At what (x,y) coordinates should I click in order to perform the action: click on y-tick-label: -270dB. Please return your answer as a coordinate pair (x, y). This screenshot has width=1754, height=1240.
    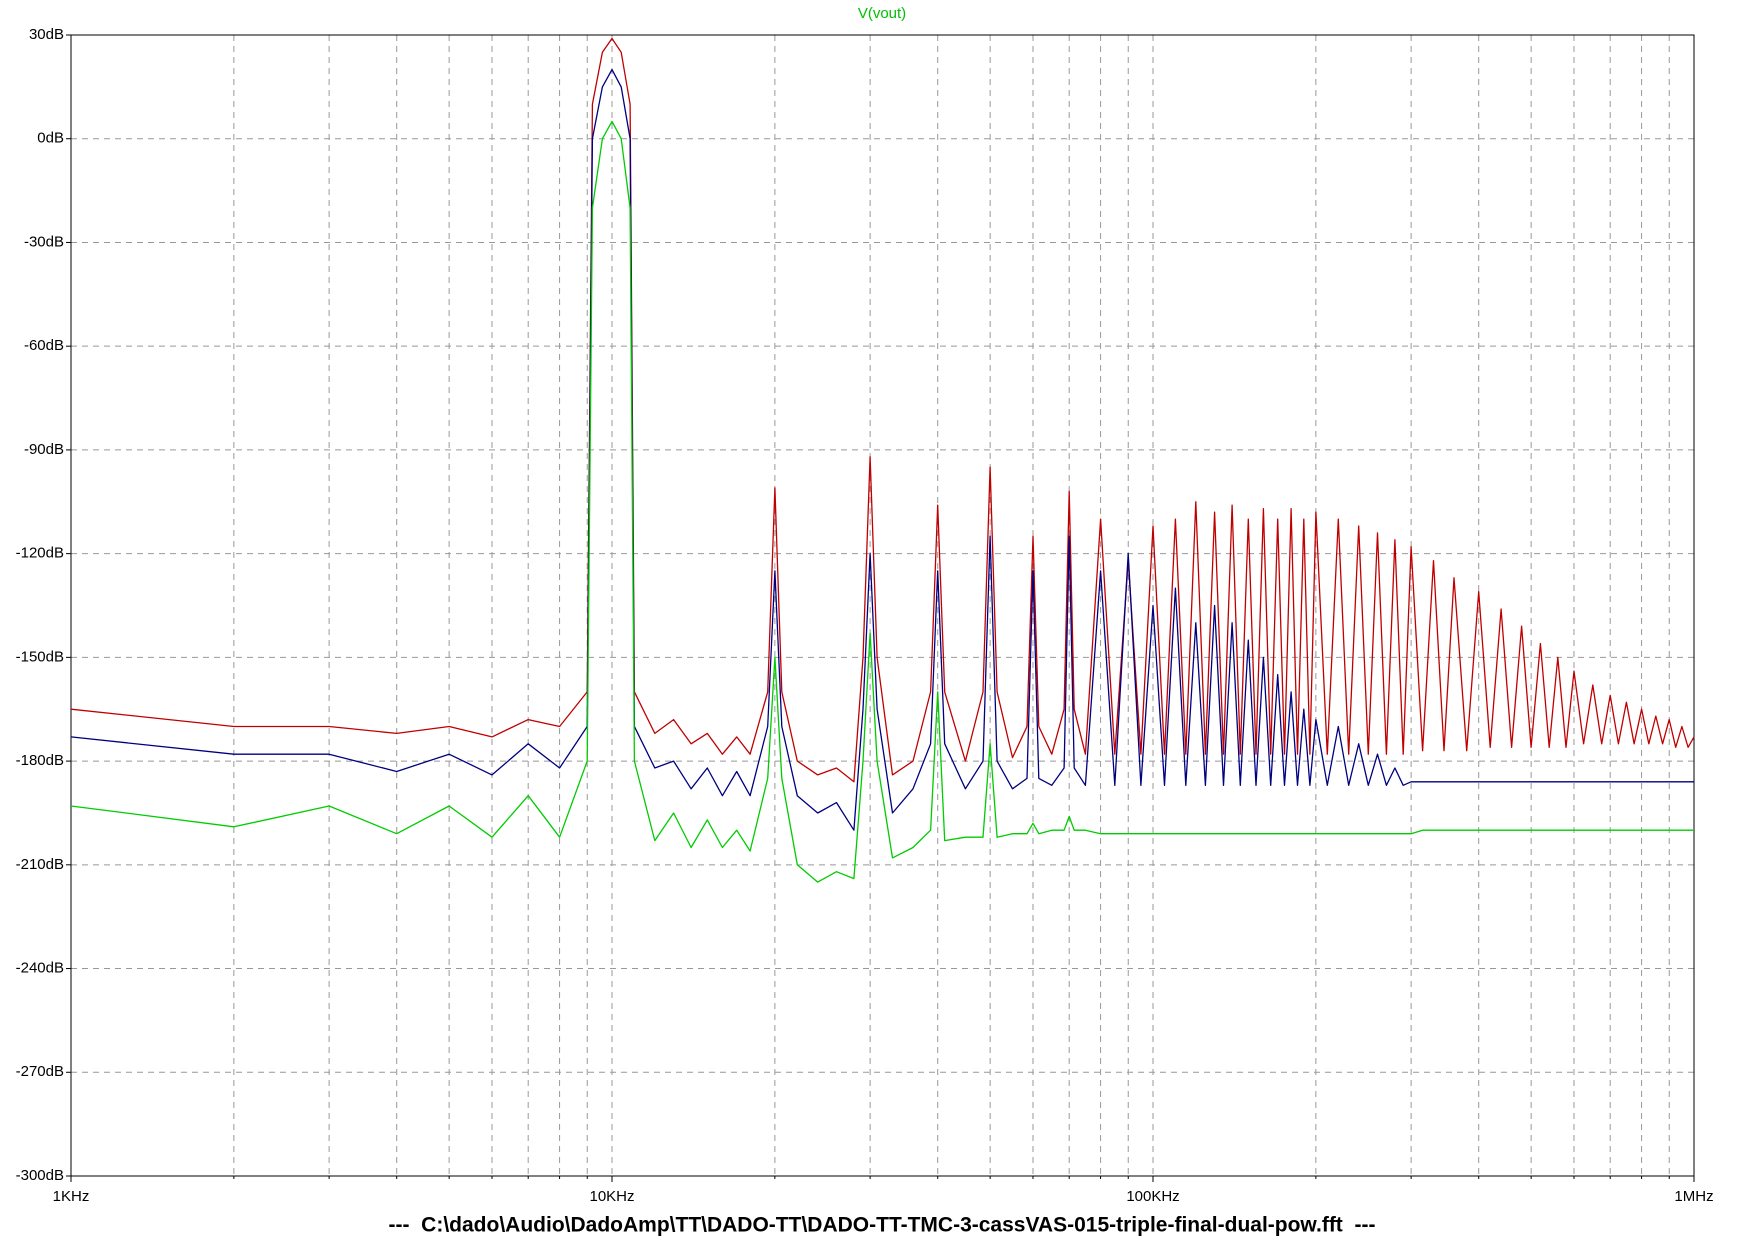
    Looking at the image, I should click on (40, 1071).